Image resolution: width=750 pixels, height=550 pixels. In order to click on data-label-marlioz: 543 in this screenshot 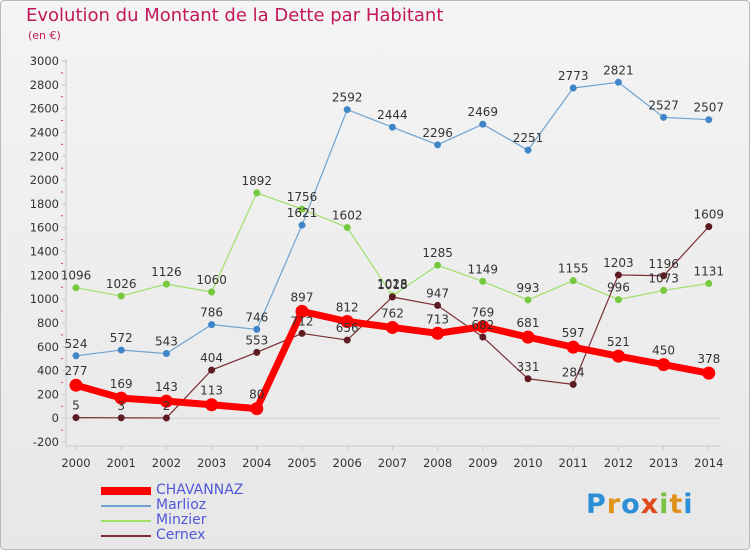, I will do `click(166, 342)`.